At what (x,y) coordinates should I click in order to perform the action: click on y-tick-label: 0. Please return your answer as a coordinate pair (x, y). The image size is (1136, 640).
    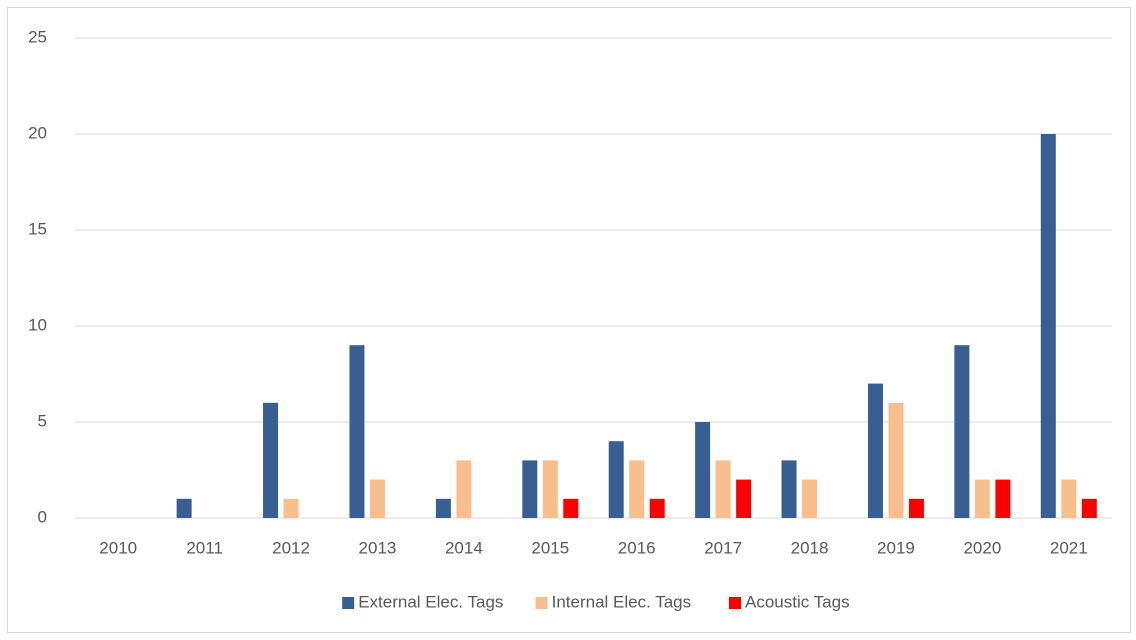
    Looking at the image, I should click on (42, 516).